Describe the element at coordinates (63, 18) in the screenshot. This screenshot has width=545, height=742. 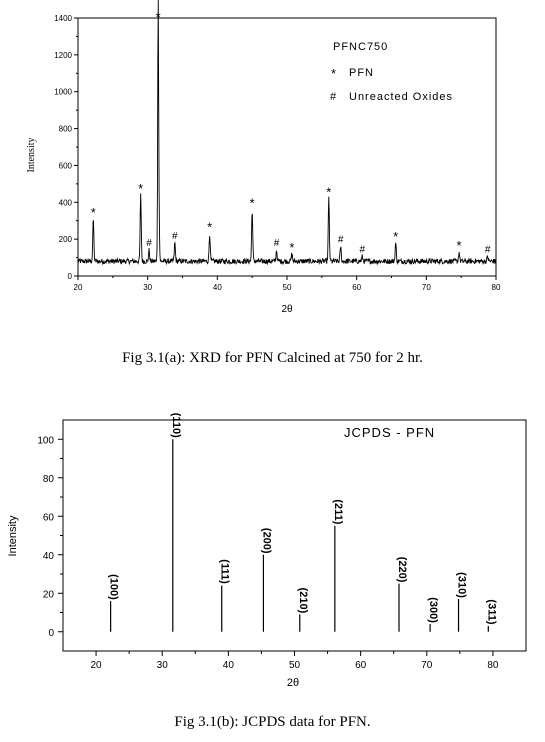
I see `xrd-y-tick-label: 1400` at that location.